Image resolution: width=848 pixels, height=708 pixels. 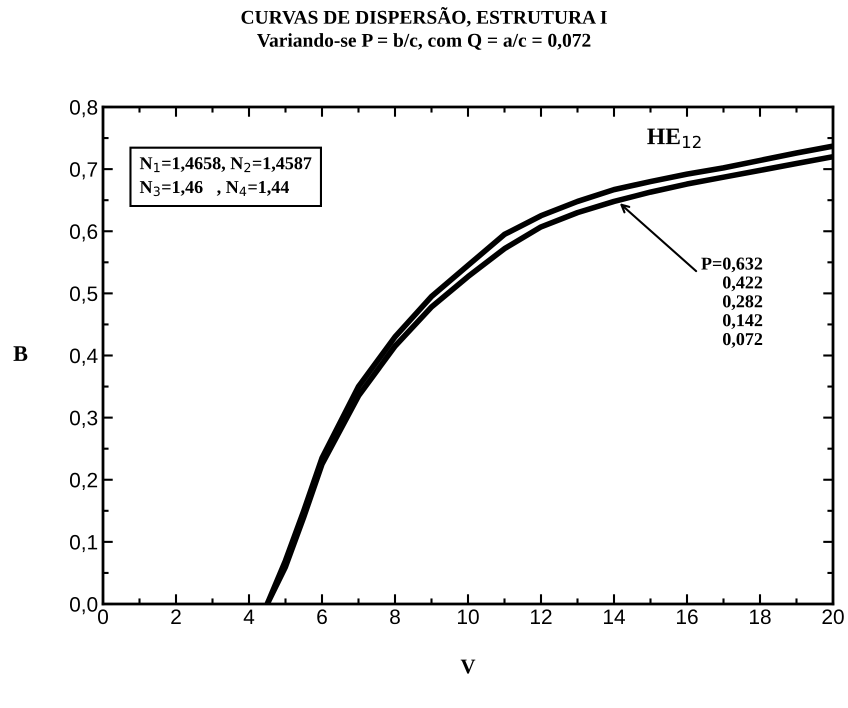 What do you see at coordinates (731, 303) in the screenshot?
I see `annotation: P=0,632 0,422 0,282 0,142 0,072` at bounding box center [731, 303].